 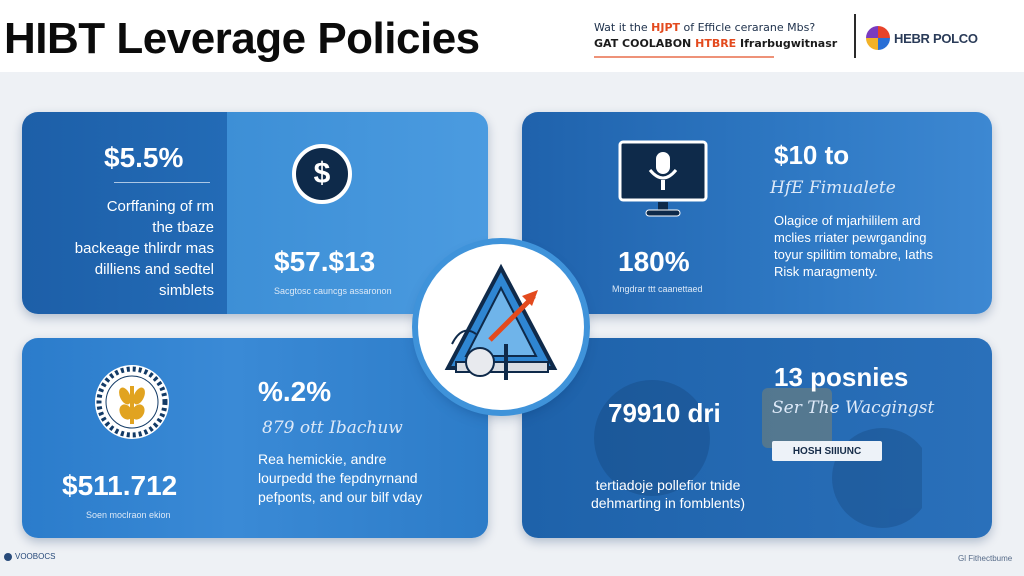 What do you see at coordinates (847, 220) in the screenshot?
I see `card-tr-paragraph-line: Olagice of mjarhililem ard` at bounding box center [847, 220].